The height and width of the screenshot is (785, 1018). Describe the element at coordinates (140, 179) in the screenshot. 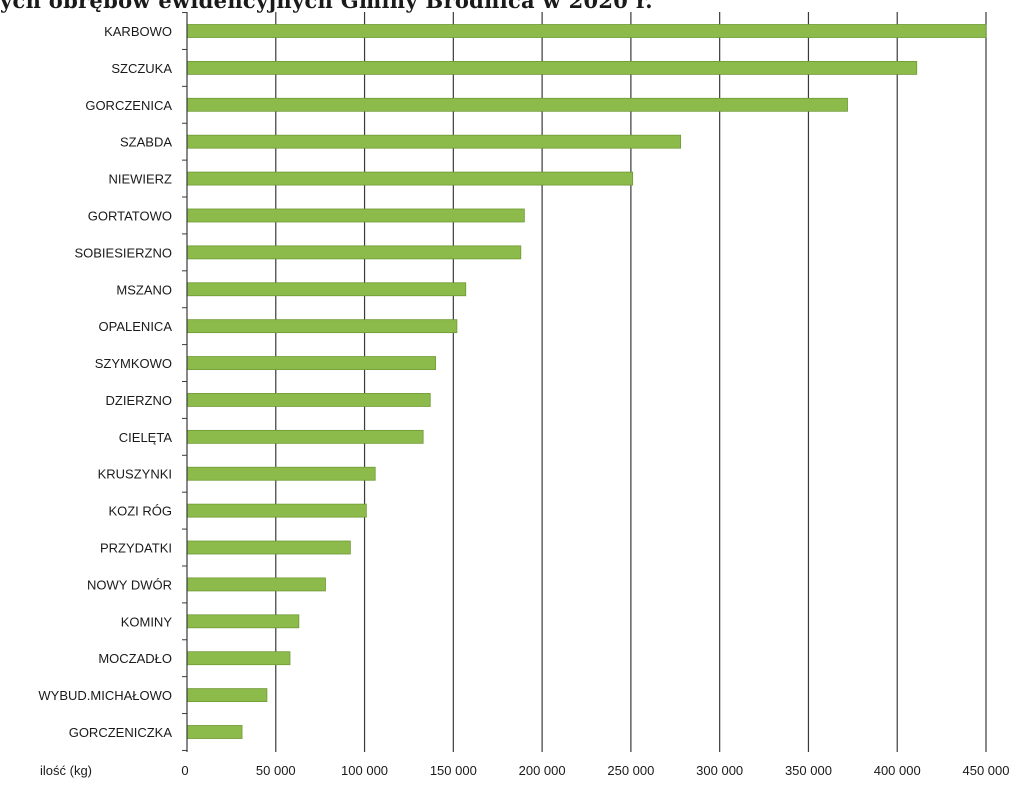

I see `category-label: NIEWIERZ` at that location.